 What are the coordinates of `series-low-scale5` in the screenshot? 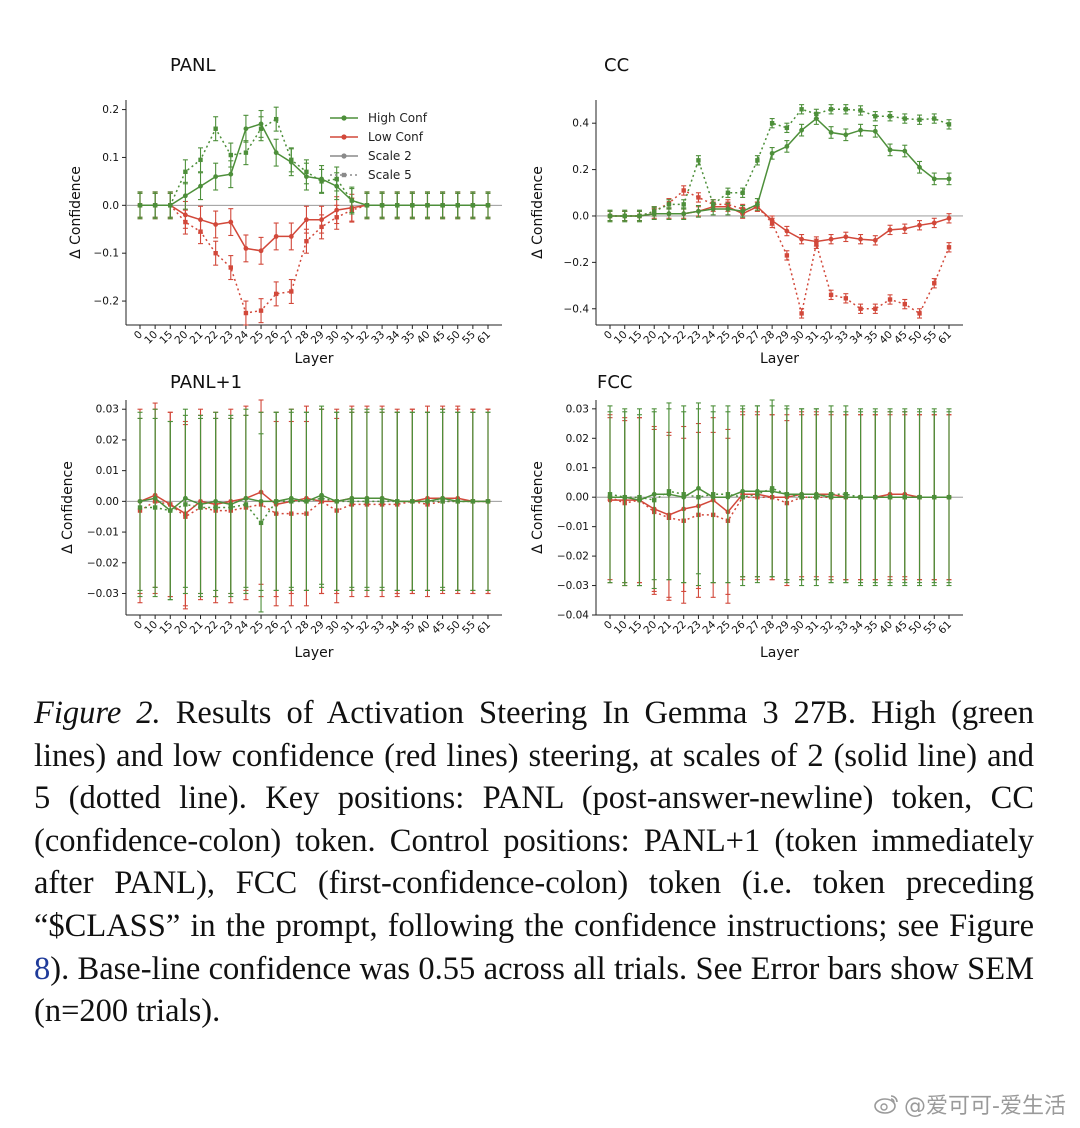 It's located at (314, 259).